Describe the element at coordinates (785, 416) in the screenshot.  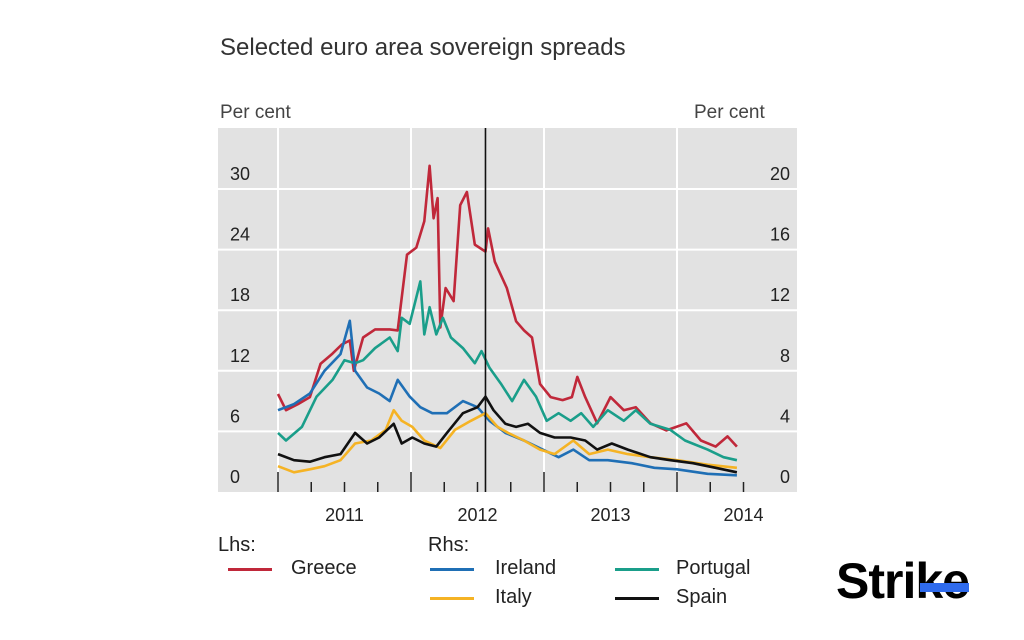
I see `y-right-tick-label: 4` at that location.